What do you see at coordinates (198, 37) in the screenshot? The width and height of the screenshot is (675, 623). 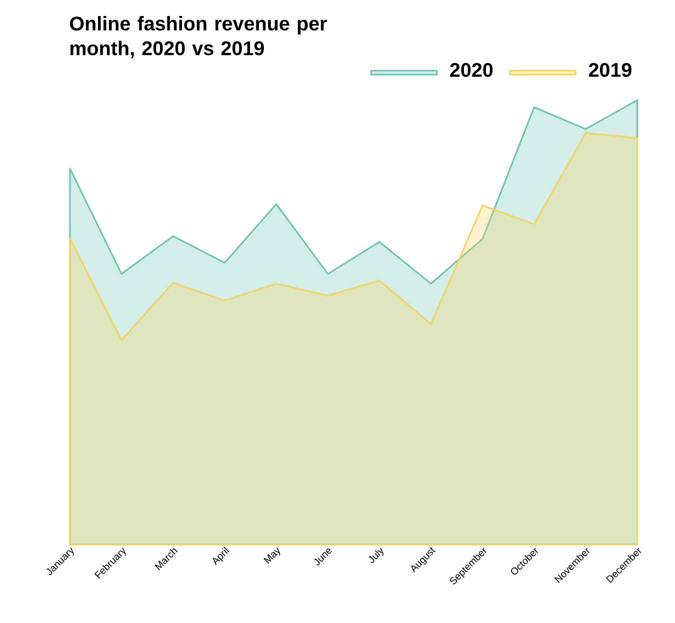 I see `chart-title: Online fashion revenue per month, 2020 vs 2019` at bounding box center [198, 37].